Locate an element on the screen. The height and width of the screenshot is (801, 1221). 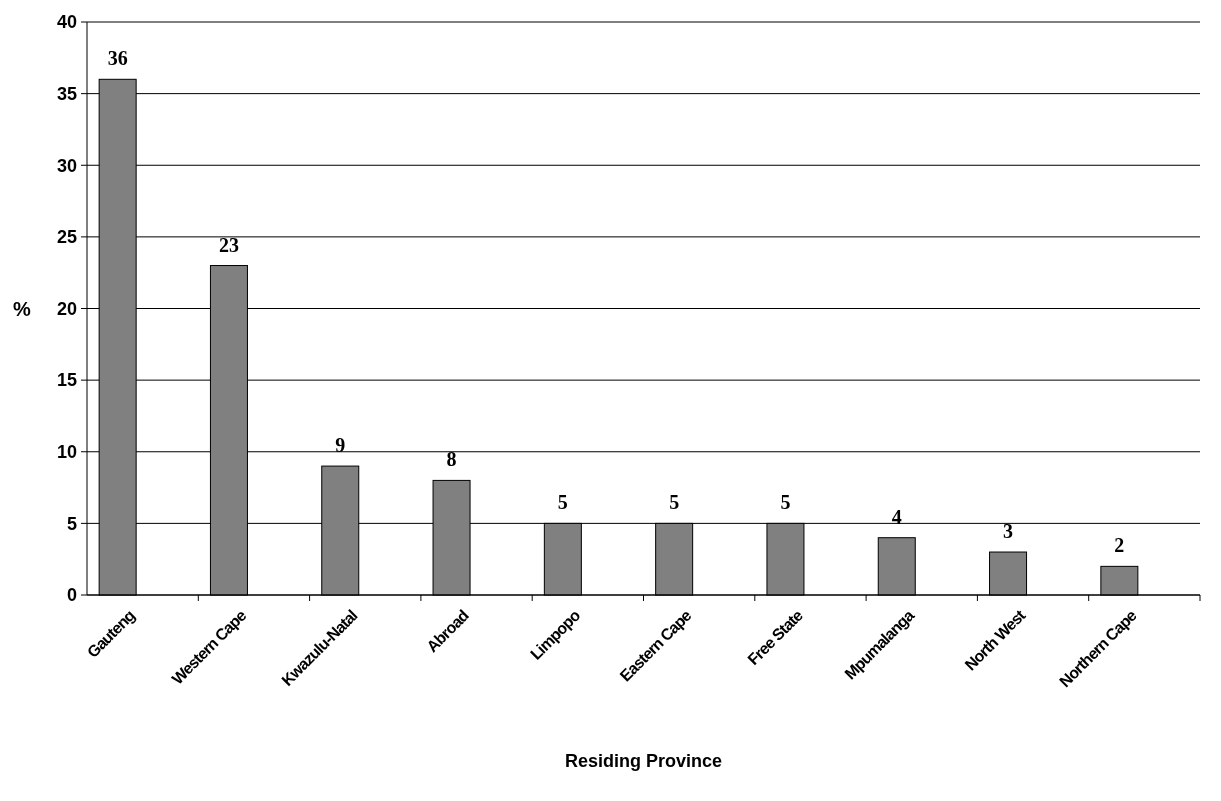
data-label: 23 is located at coordinates (228, 244).